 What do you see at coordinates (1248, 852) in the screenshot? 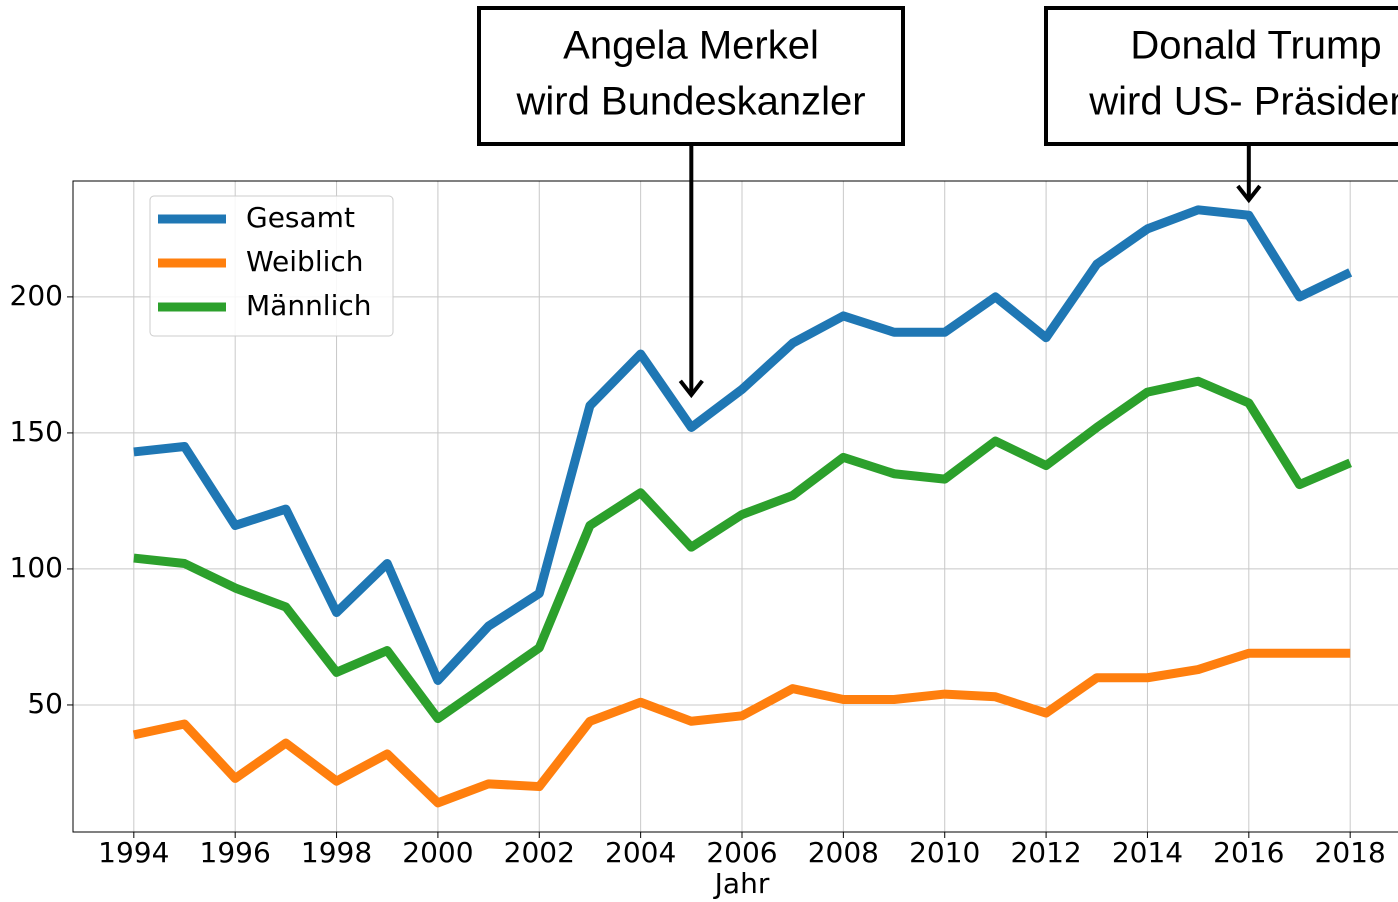
I see `x-tick-label: 2016` at bounding box center [1248, 852].